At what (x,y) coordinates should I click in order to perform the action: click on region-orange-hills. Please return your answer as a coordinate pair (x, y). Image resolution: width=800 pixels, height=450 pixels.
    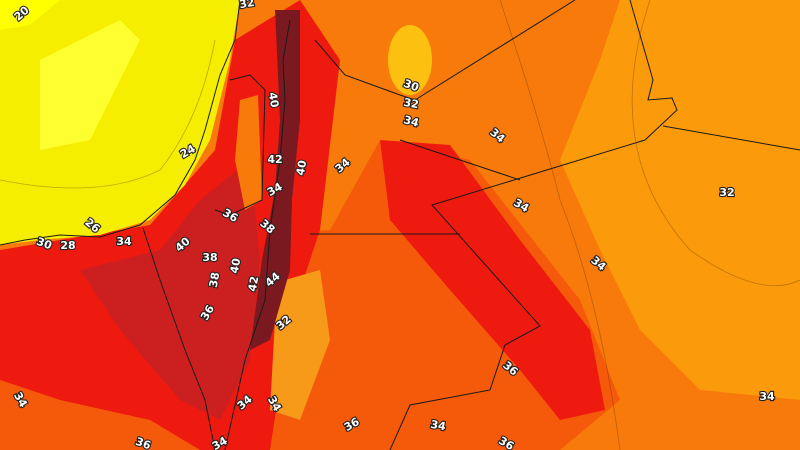
    Looking at the image, I should click on (300, 345).